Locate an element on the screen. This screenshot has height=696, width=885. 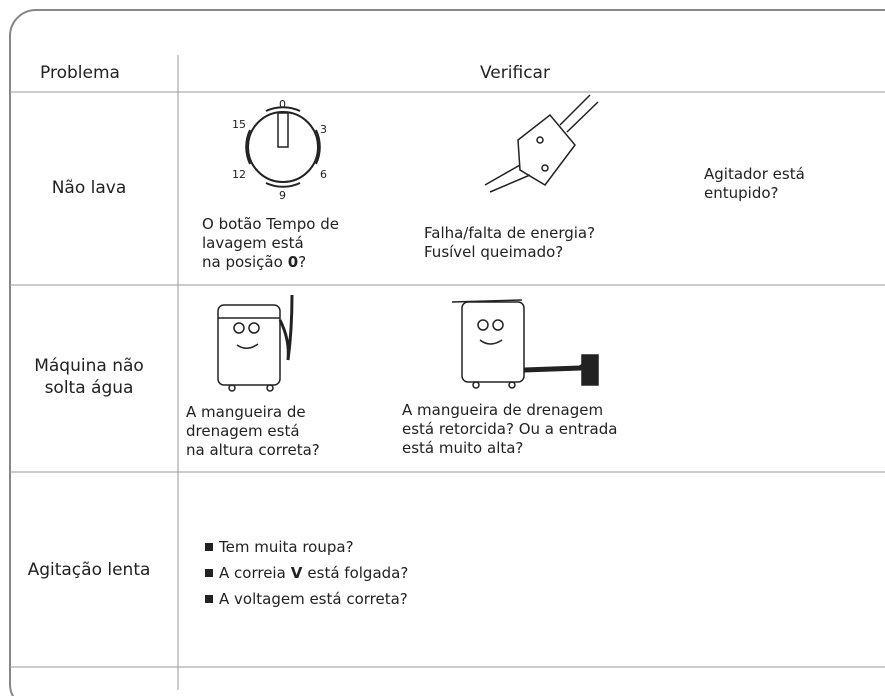
check-text: Agitador está entupido? is located at coordinates (754, 184).